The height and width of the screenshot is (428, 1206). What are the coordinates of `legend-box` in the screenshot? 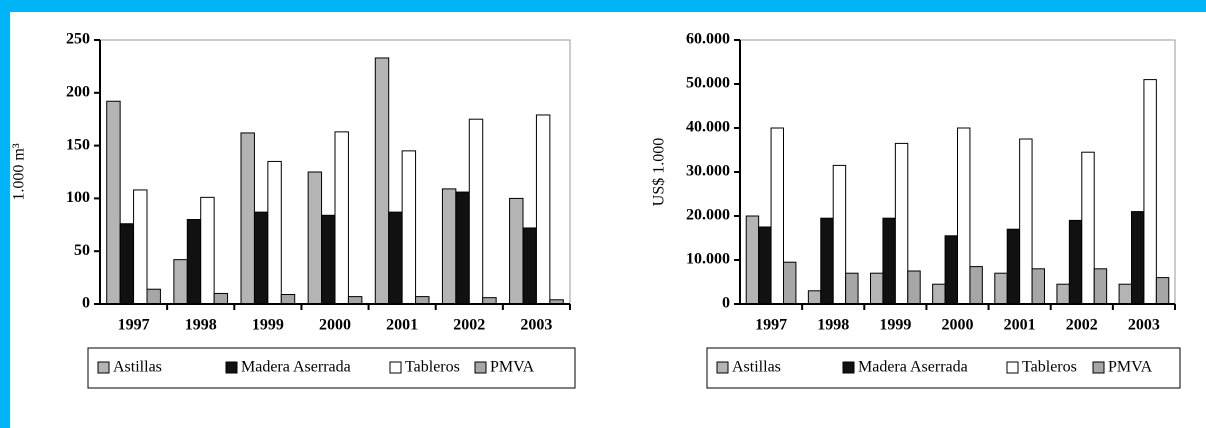 It's located at (331, 368).